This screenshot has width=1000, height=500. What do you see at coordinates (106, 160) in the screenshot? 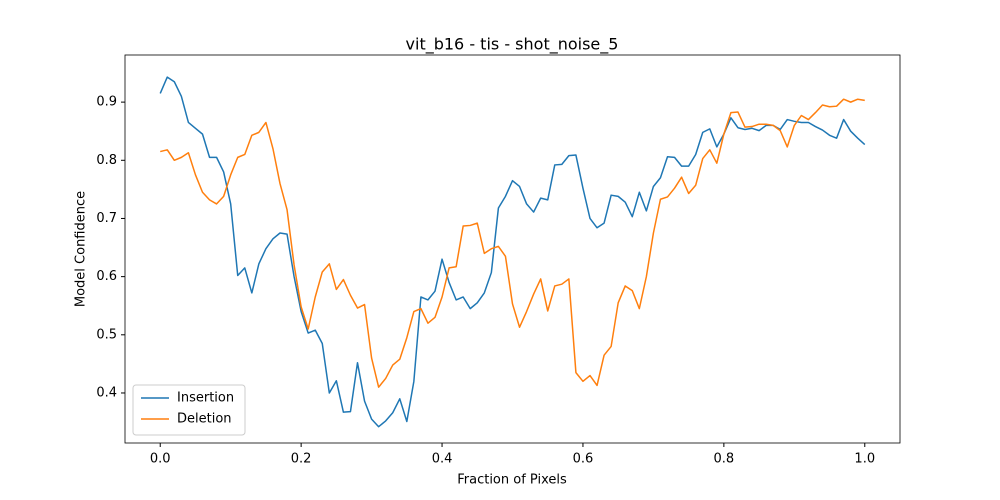
I see `y-tick-label: 0.8` at bounding box center [106, 160].